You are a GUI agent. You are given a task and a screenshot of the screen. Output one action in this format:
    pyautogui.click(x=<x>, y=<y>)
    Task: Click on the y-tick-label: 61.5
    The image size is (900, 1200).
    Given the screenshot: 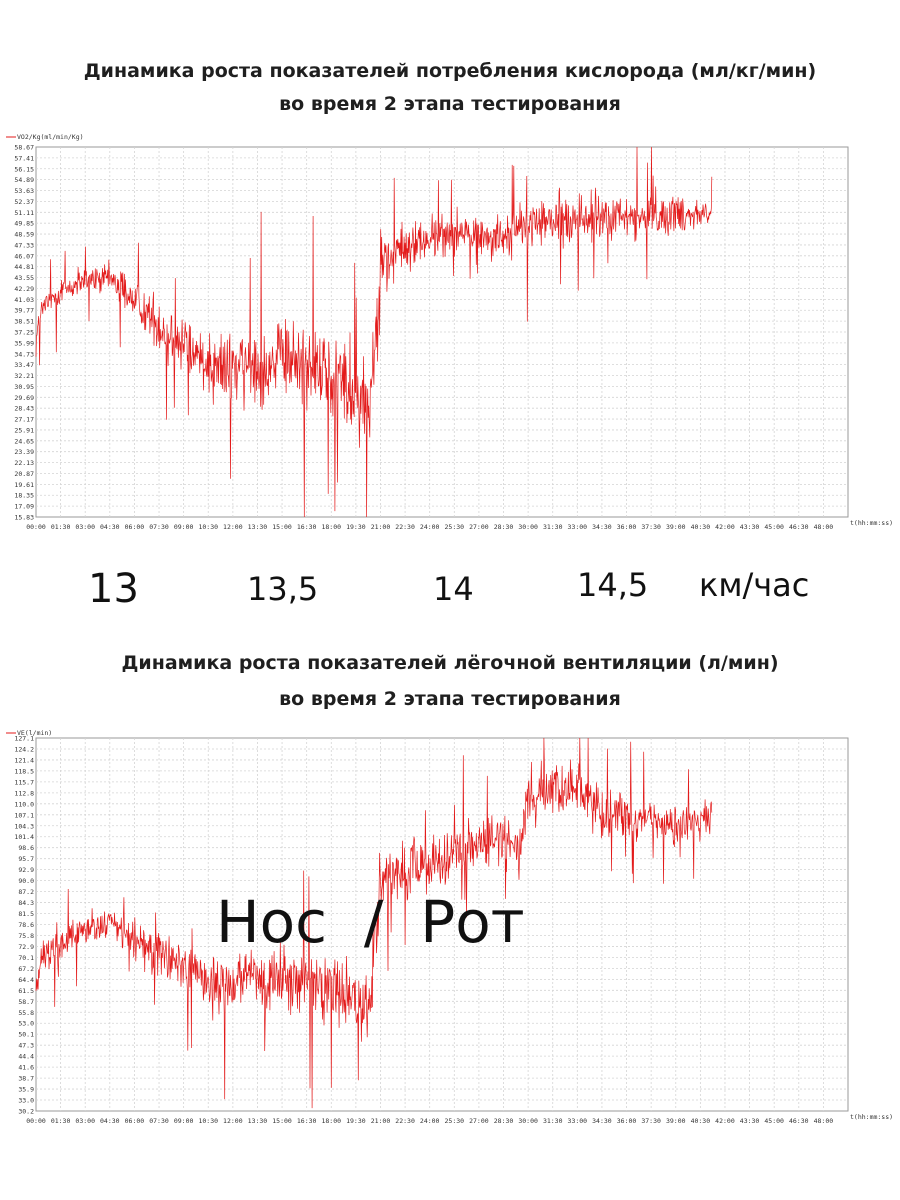 What is the action you would take?
    pyautogui.click(x=26, y=991)
    